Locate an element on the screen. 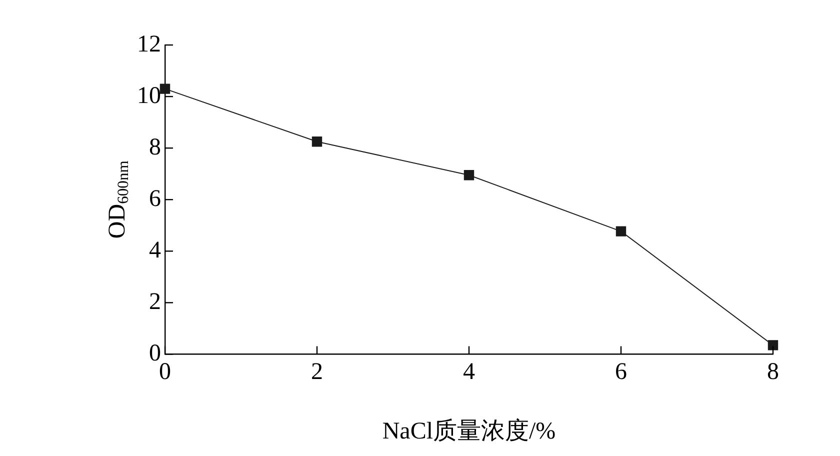 The image size is (840, 456). y-tick-label: 4 is located at coordinates (155, 250).